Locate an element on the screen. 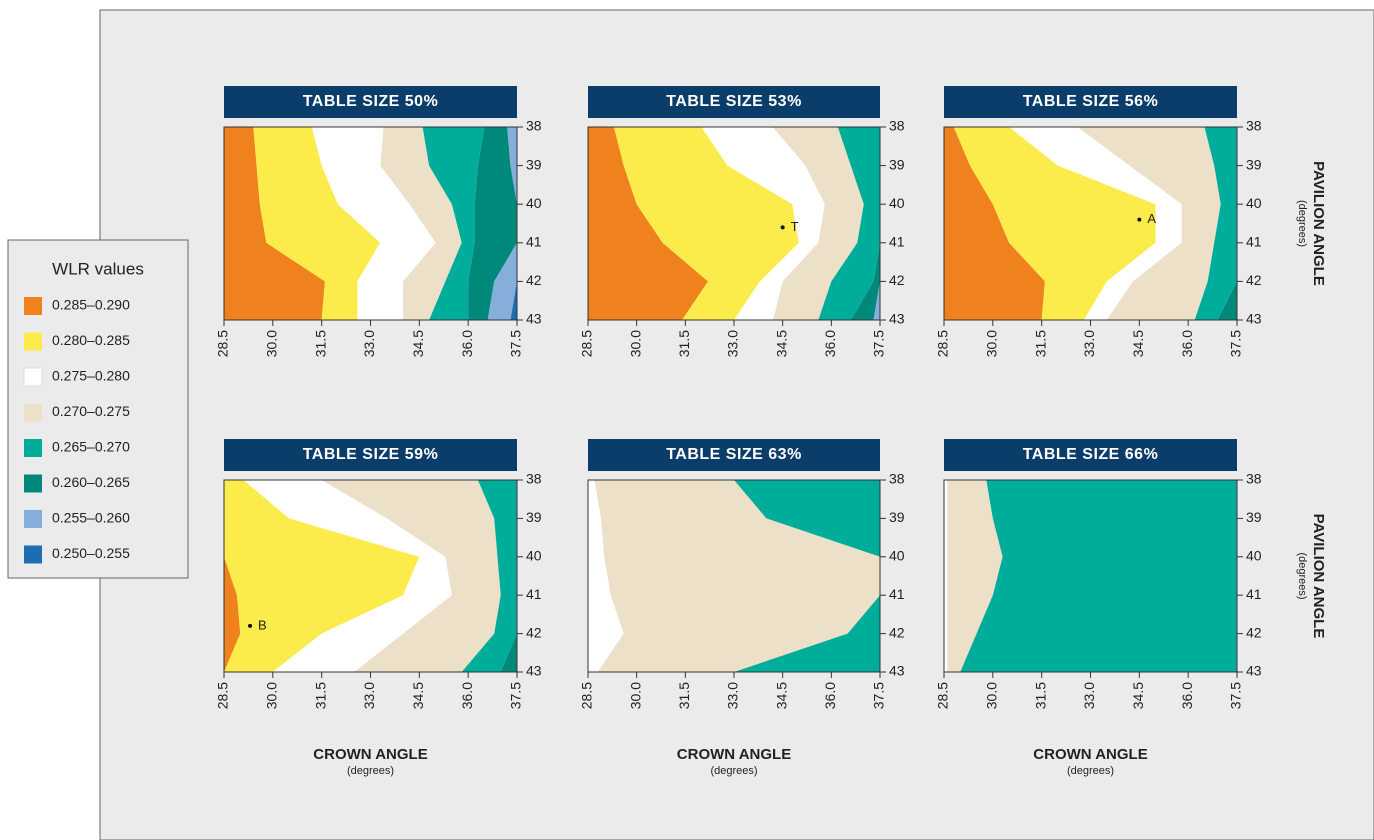 The height and width of the screenshot is (840, 1374). point-label: T is located at coordinates (795, 226).